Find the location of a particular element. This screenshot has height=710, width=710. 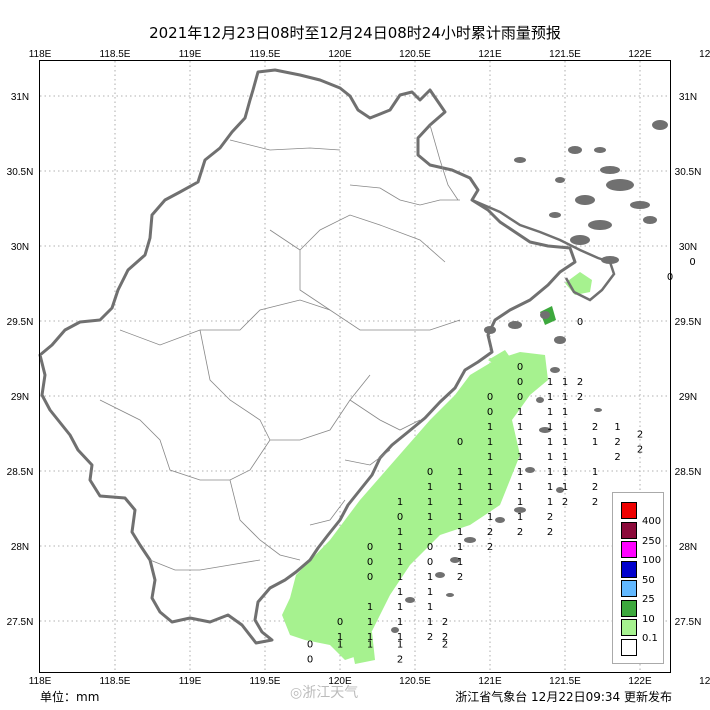

lat-tick-label: 28.5N is located at coordinates (20, 472).